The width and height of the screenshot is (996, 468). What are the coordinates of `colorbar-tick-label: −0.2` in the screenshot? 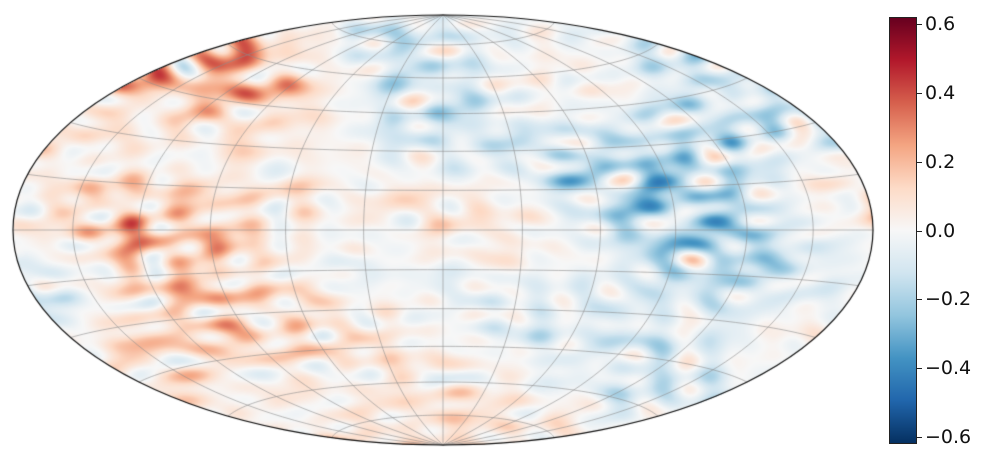 It's located at (948, 299).